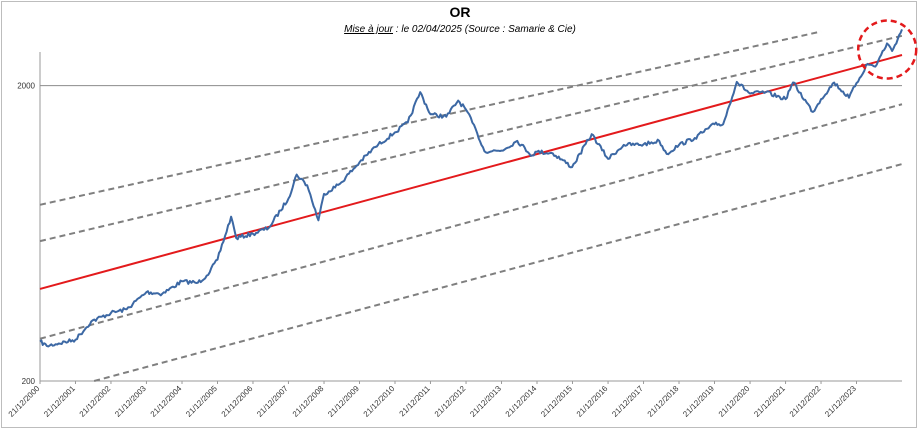 Image resolution: width=920 pixels, height=430 pixels. What do you see at coordinates (201, 401) in the screenshot?
I see `x-tick-label: 21/12/2005` at bounding box center [201, 401].